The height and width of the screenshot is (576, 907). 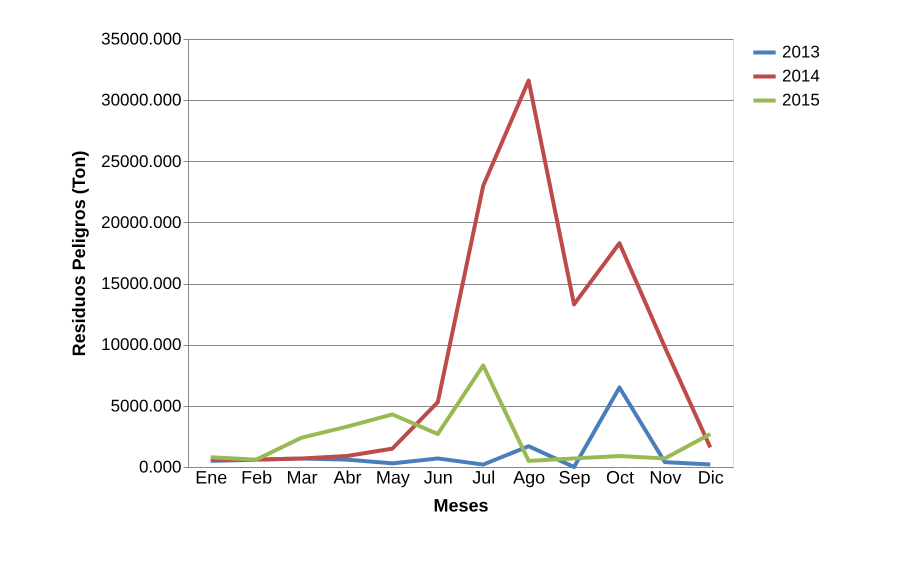 I want to click on x-tick-label: Mar, so click(x=302, y=478).